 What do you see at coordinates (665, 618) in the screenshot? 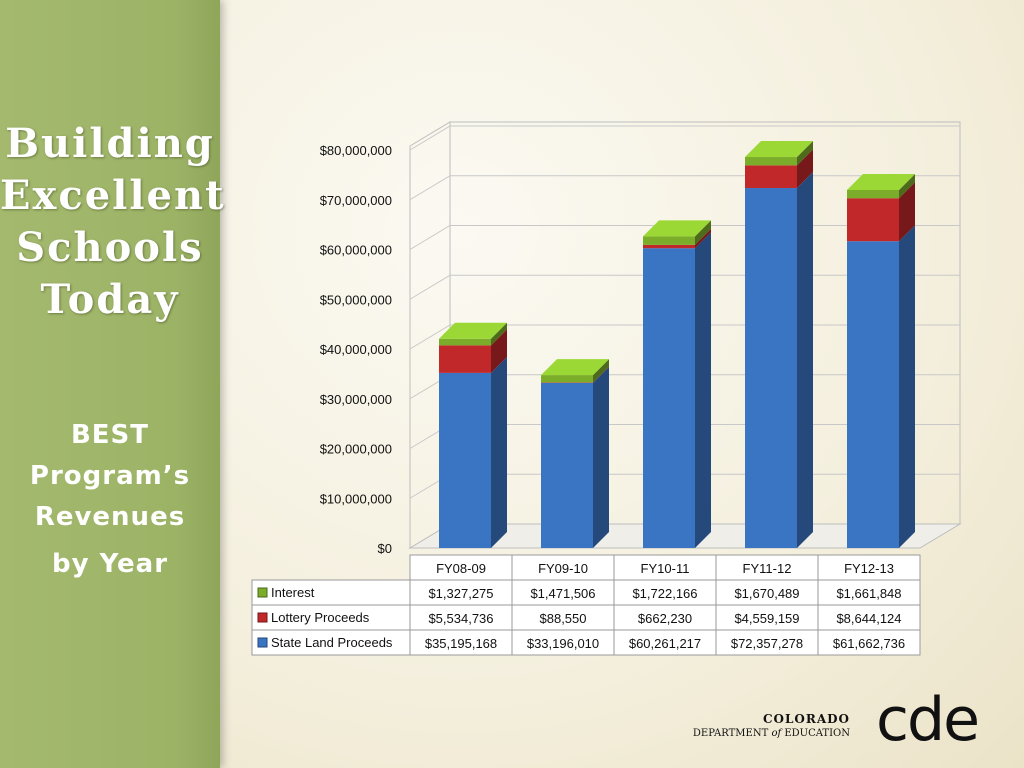
I see `data-label: $662,230` at bounding box center [665, 618].